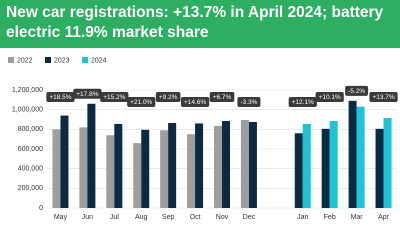 This screenshot has width=400, height=240. What do you see at coordinates (114, 217) in the screenshot?
I see `x-tick-label: Jul` at bounding box center [114, 217].